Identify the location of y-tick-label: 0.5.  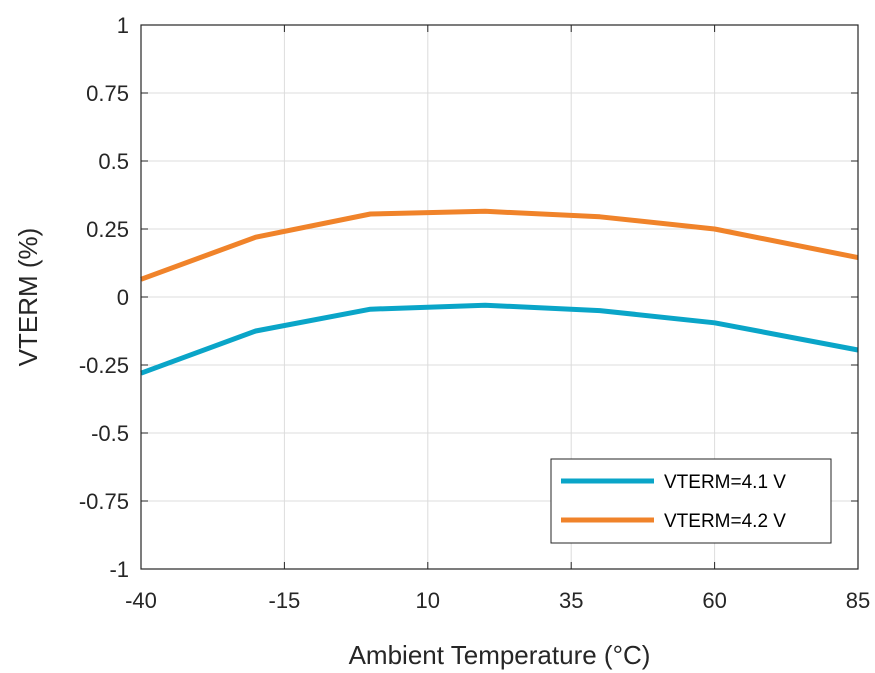
(113, 161).